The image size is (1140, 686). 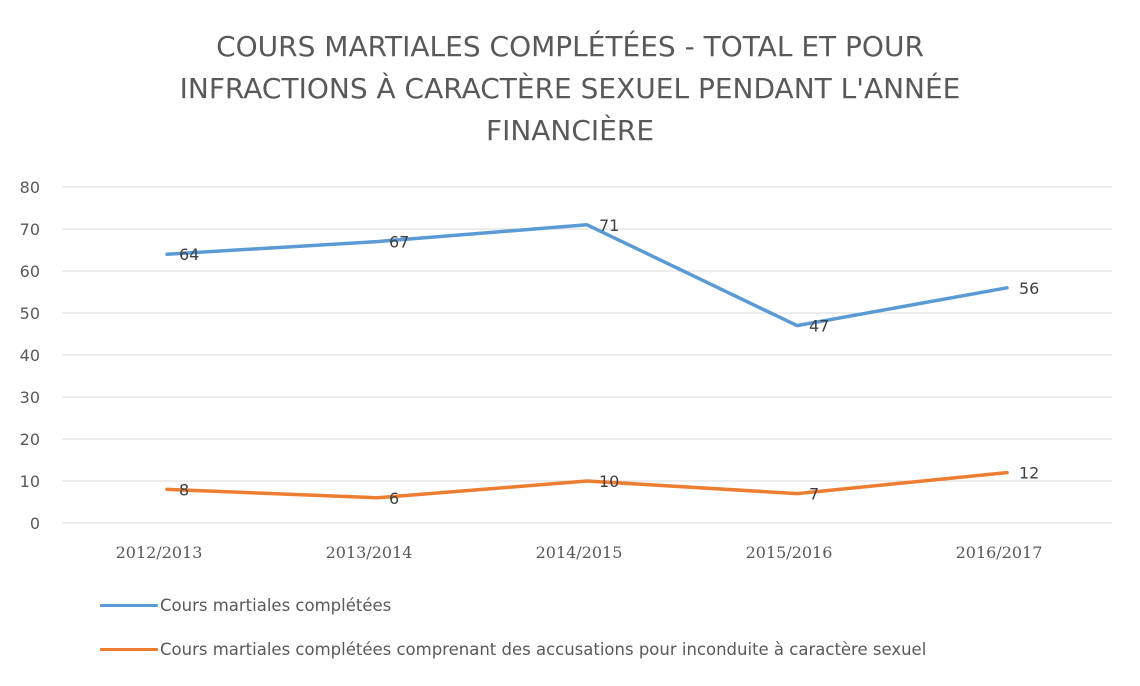 I want to click on chart-title-line: FINANCIÈRE, so click(x=570, y=130).